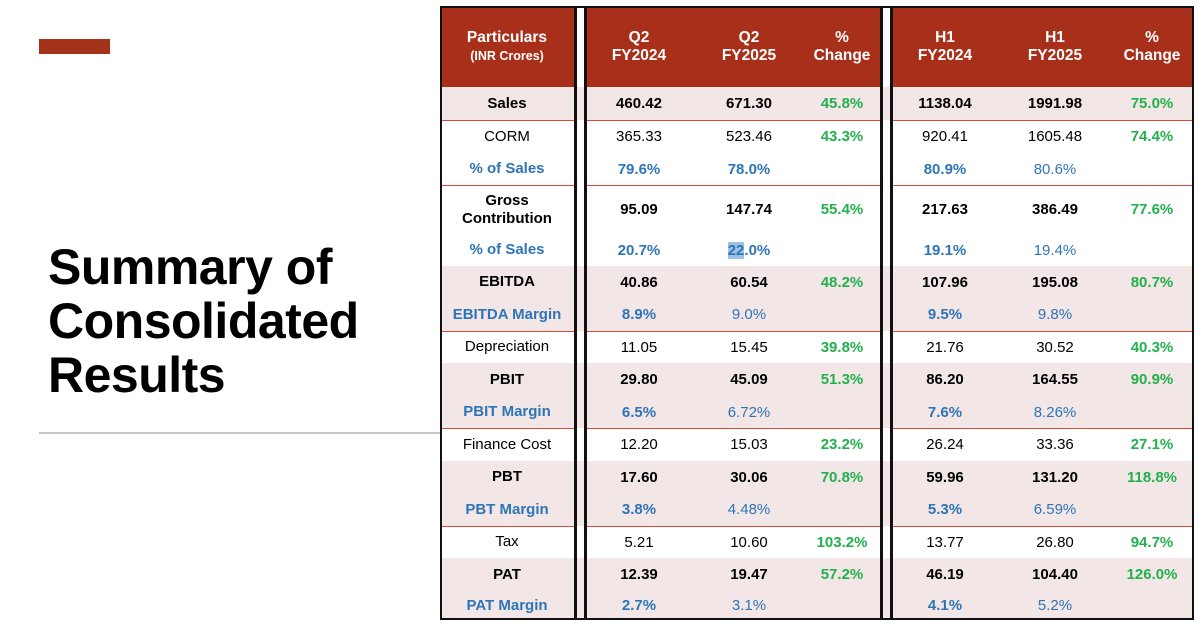 This screenshot has width=1200, height=626. I want to click on row-label-text: Gross Contribution, so click(507, 209).